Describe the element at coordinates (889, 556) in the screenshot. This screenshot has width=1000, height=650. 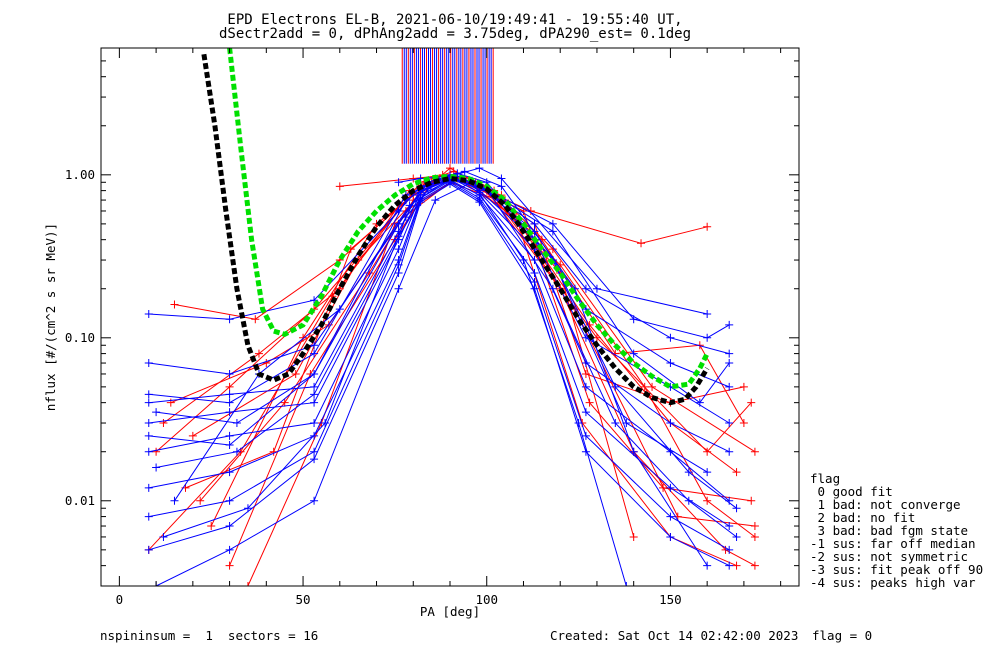
I see `flag-legend-item: -2 sus: not symmetric` at that location.